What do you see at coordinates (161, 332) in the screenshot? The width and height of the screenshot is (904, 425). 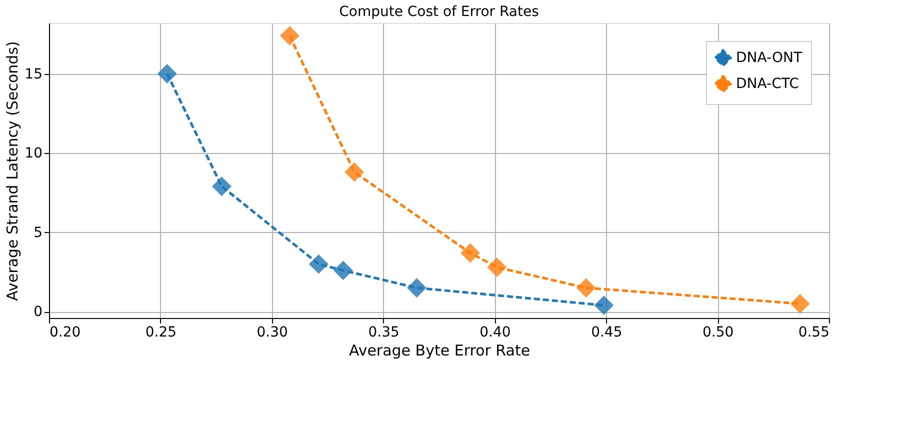 I see `x-tick-label: 0.25` at bounding box center [161, 332].